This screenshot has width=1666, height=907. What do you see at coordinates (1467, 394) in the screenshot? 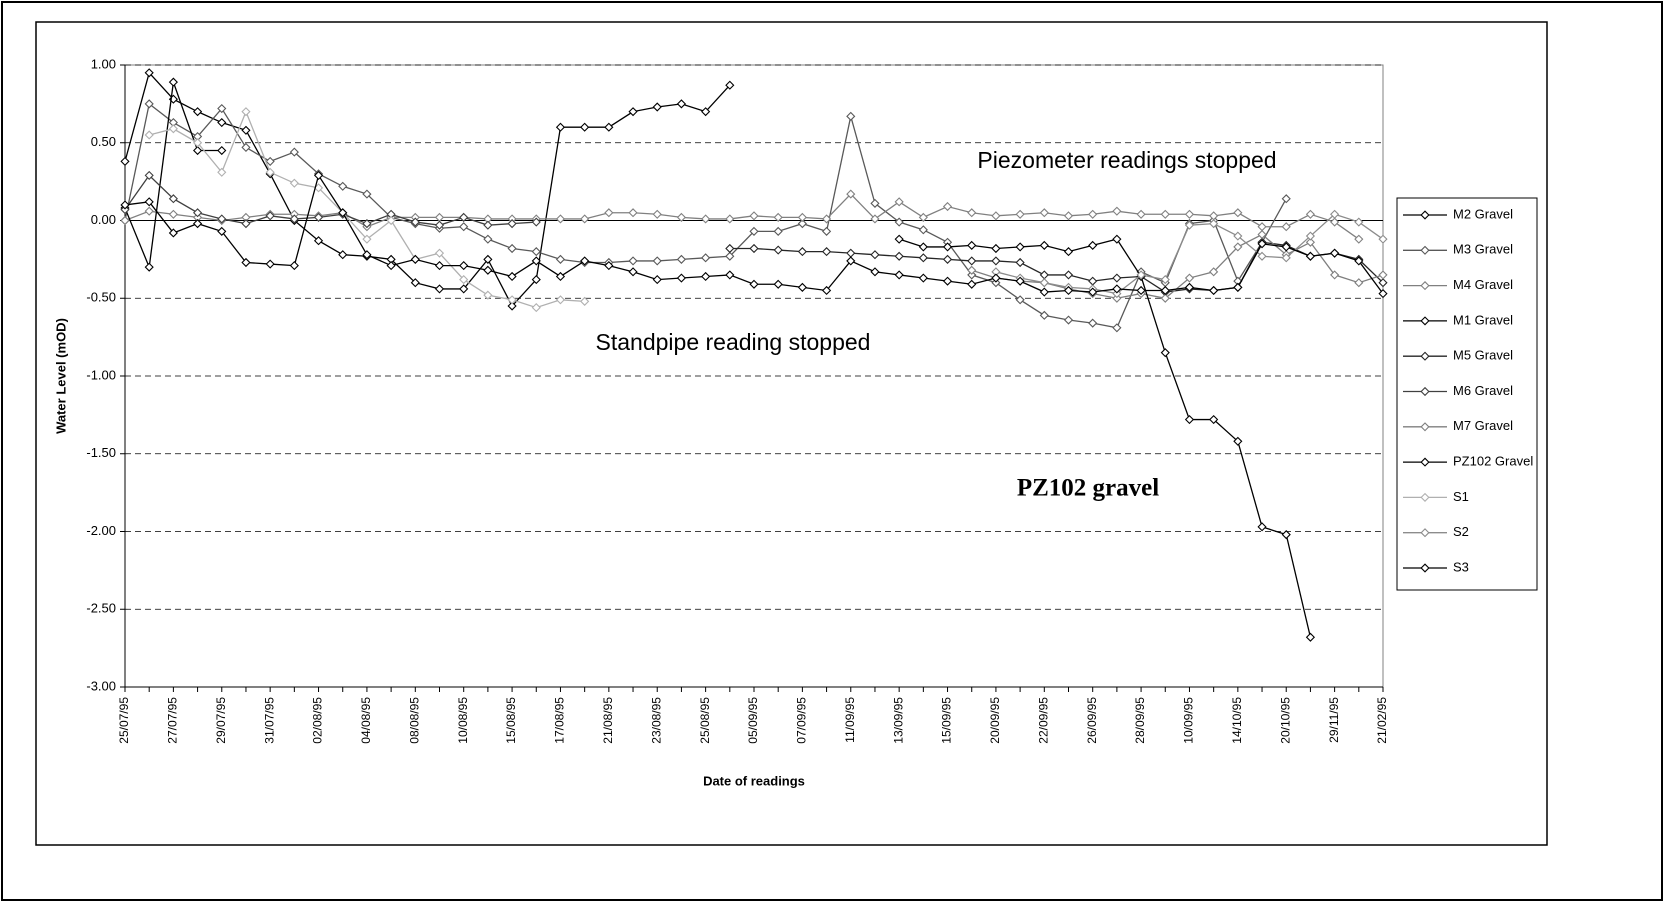
I see `legend-box` at bounding box center [1467, 394].